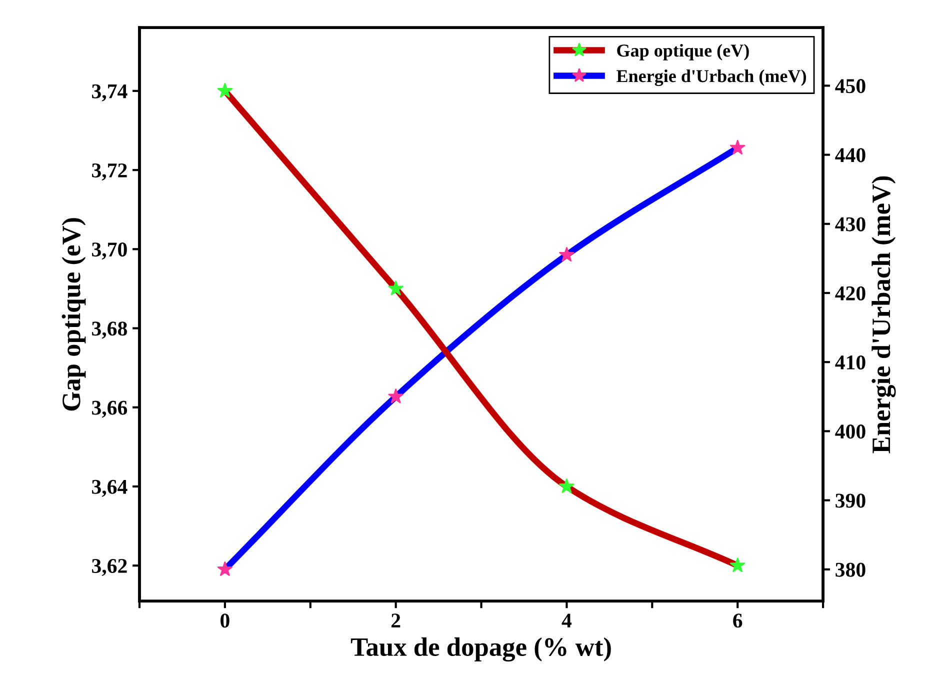 The image size is (930, 691). What do you see at coordinates (850, 86) in the screenshot?
I see `y2-tick-label: 450` at bounding box center [850, 86].